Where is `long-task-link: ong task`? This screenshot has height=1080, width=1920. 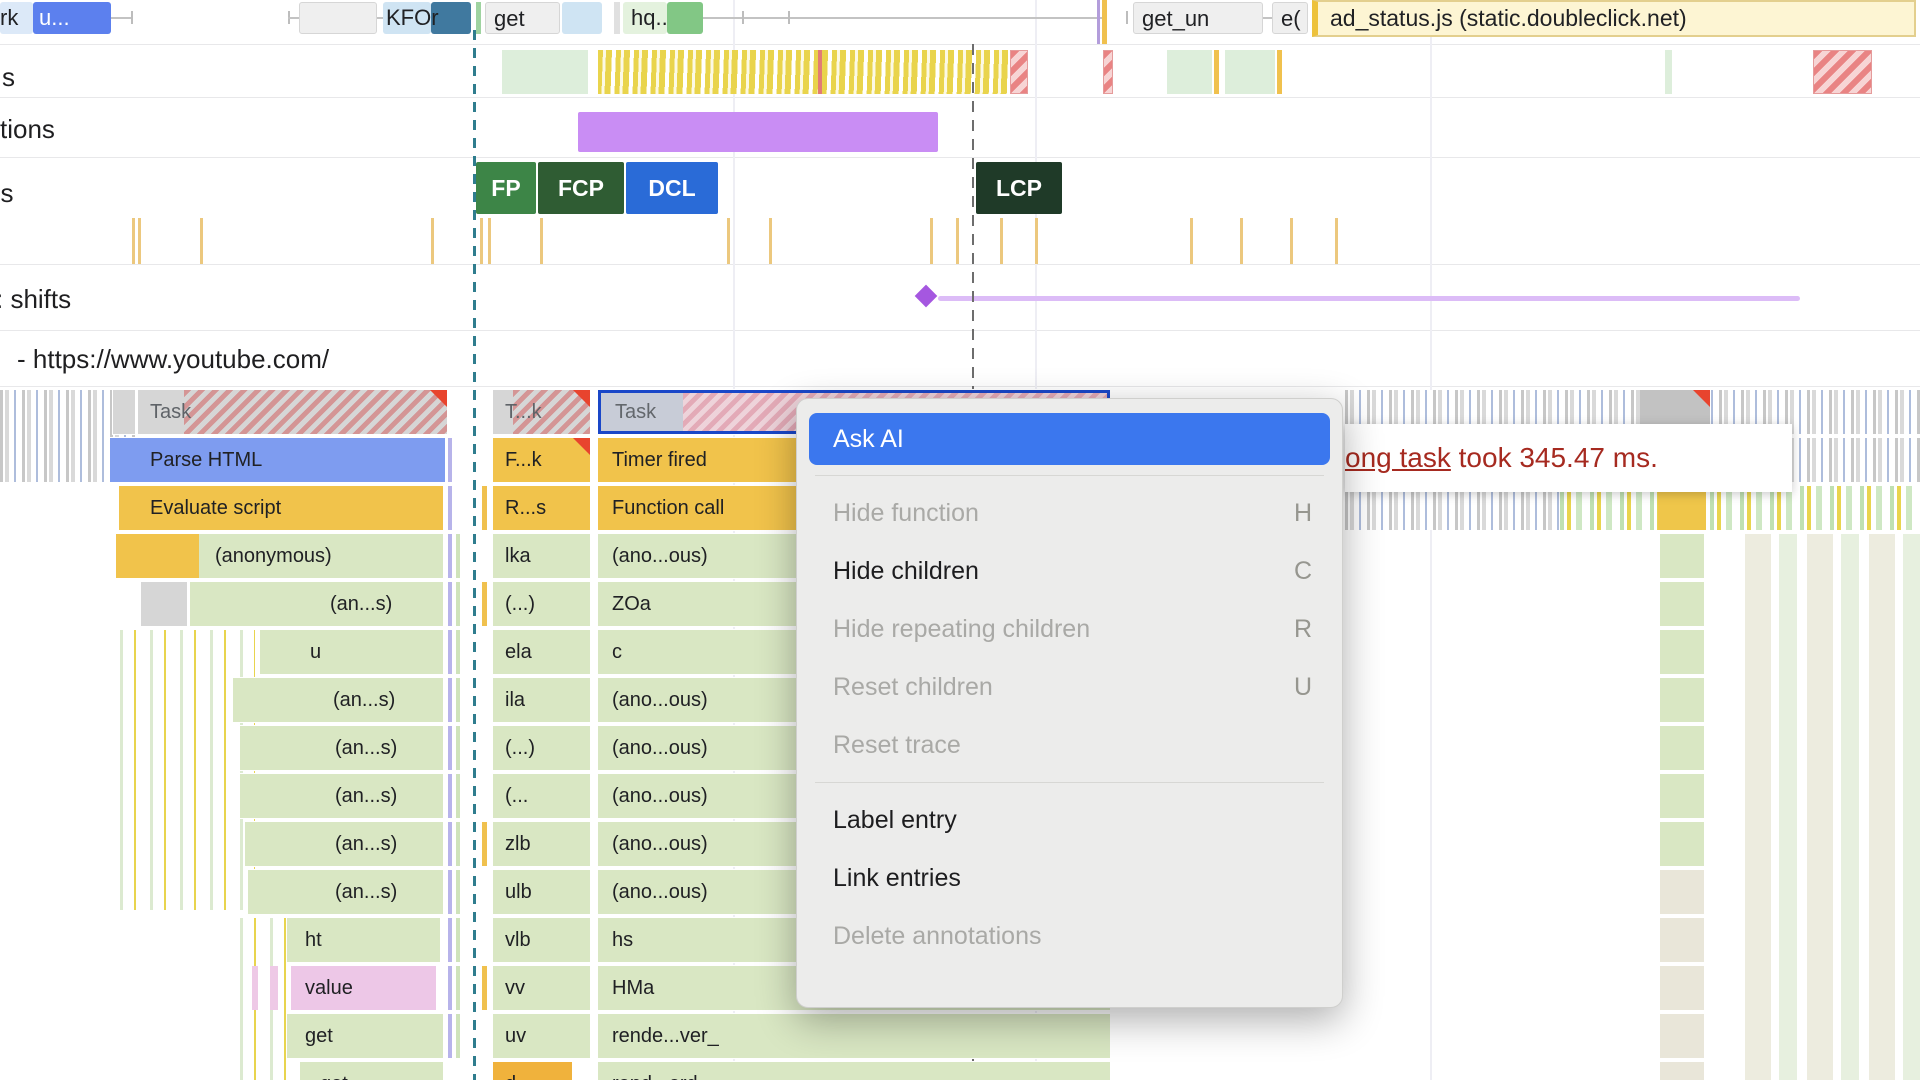 long-task-link: ong task is located at coordinates (1398, 457).